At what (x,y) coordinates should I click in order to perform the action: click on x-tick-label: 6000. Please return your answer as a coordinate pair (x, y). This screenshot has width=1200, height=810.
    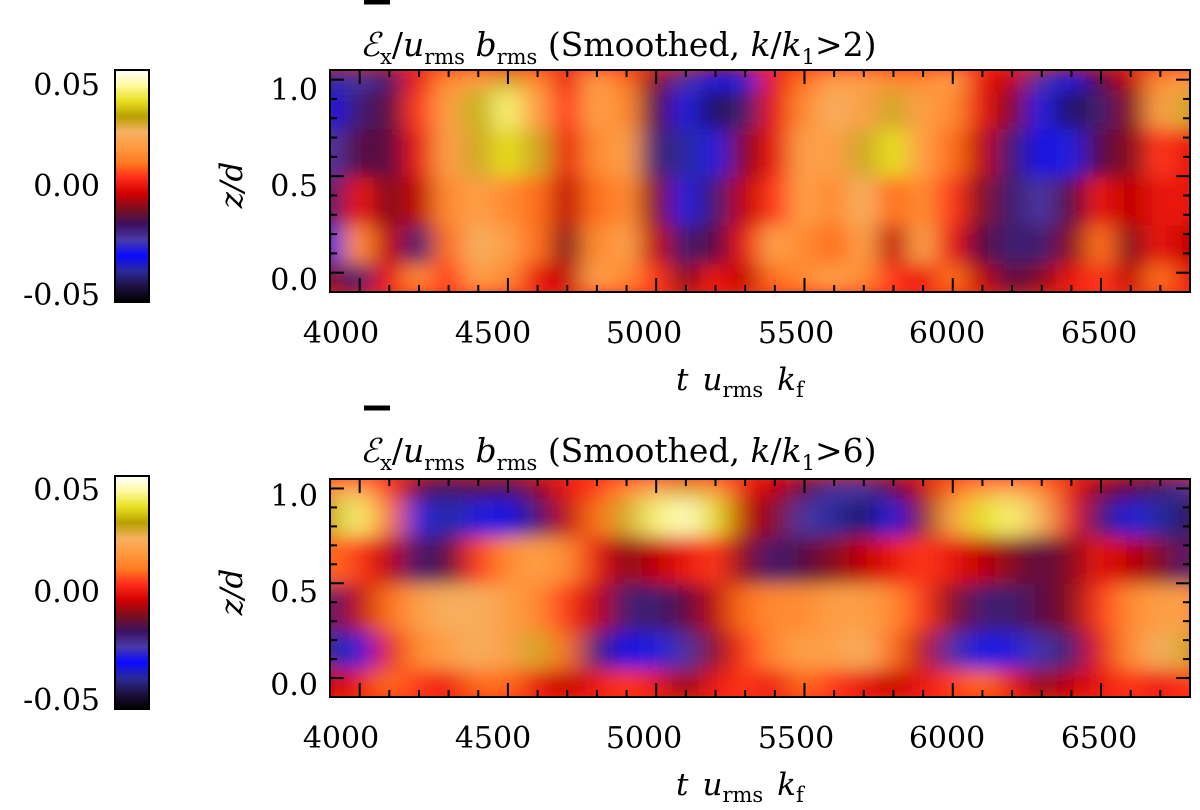
    Looking at the image, I should click on (947, 333).